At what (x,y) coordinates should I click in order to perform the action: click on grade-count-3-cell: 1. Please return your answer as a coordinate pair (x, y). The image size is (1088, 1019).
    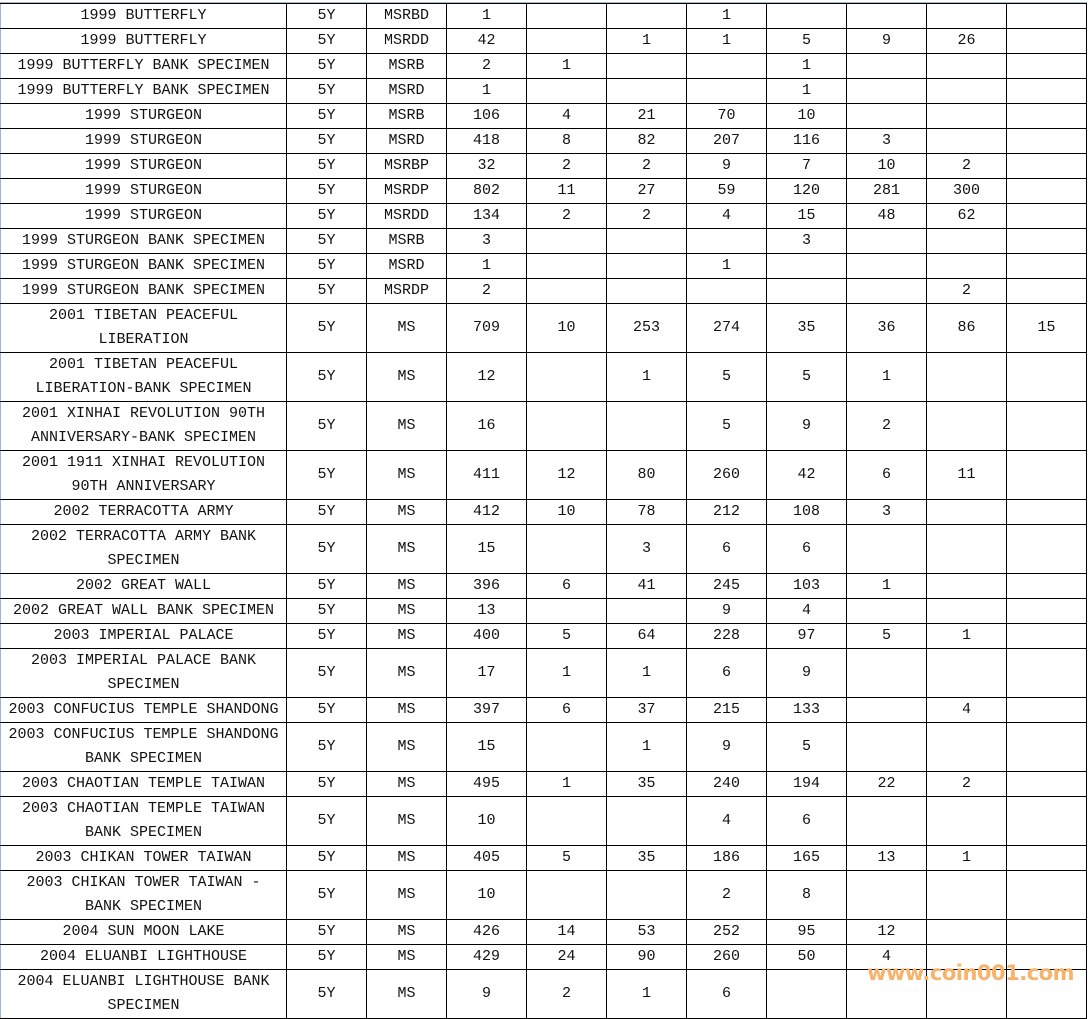
    Looking at the image, I should click on (726, 266).